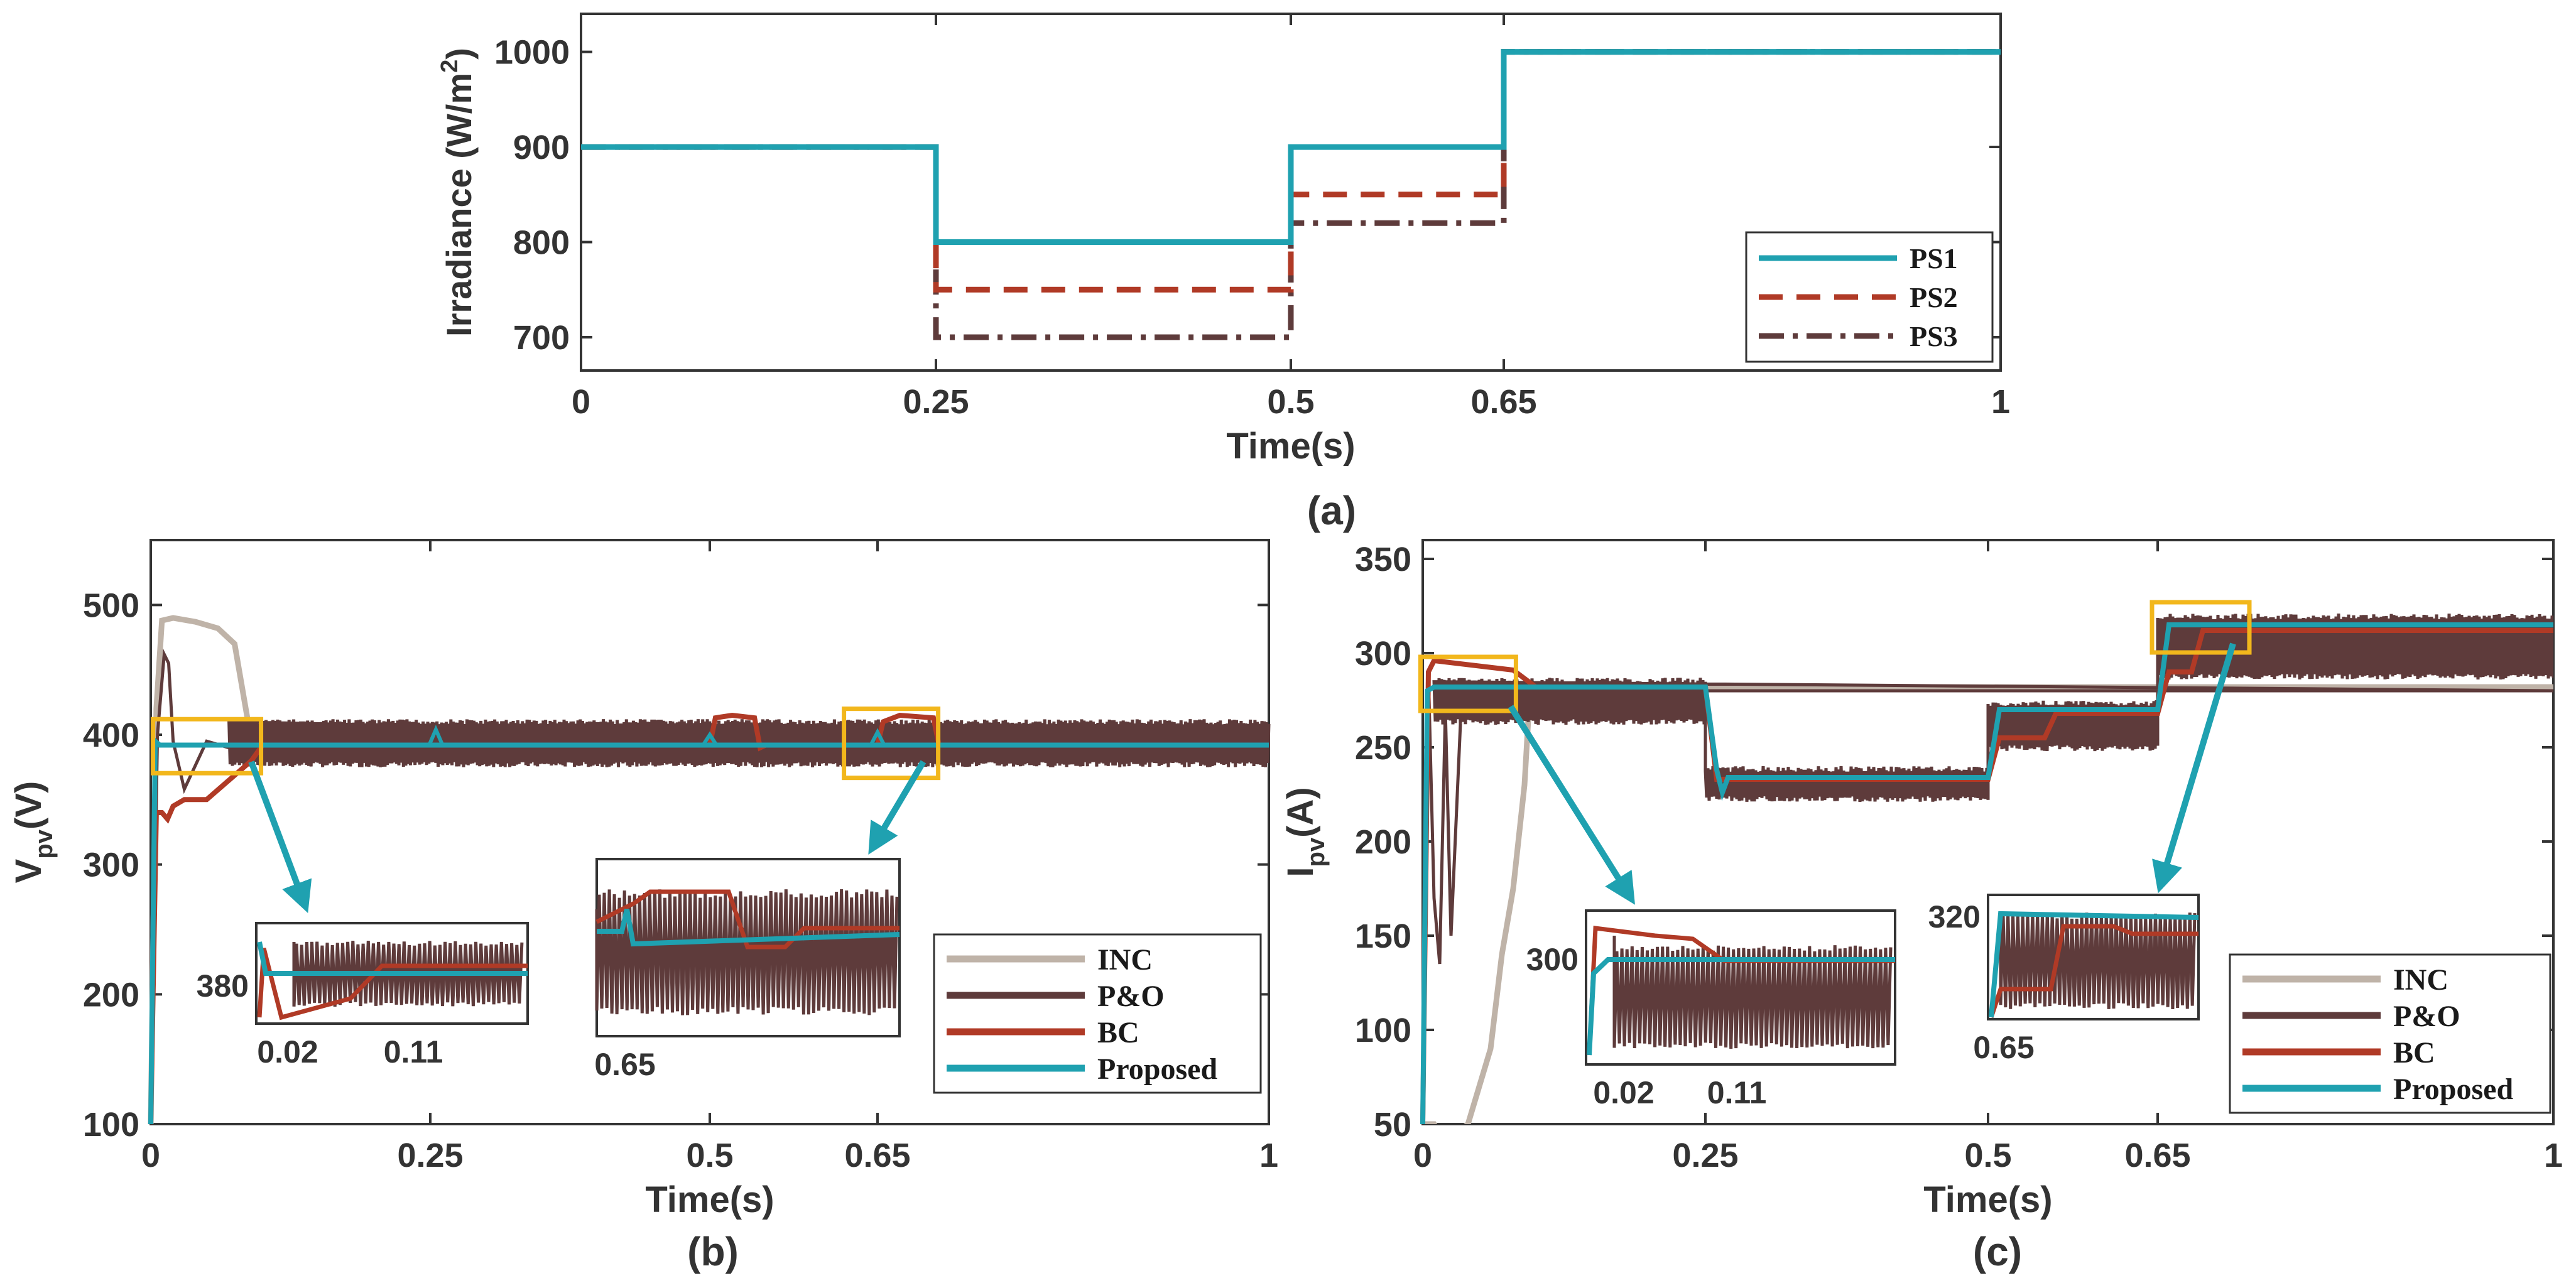 The image size is (2576, 1288). I want to click on panel-a-legend-label-0: PS1, so click(1934, 258).